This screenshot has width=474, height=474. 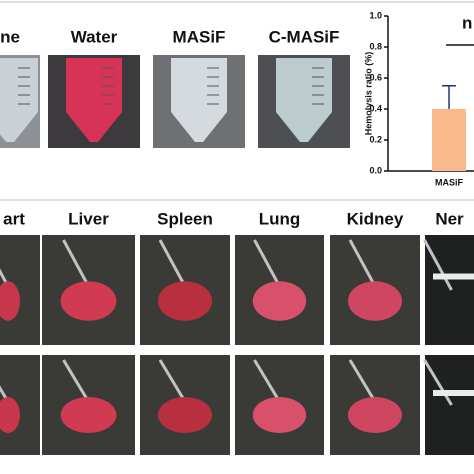 What do you see at coordinates (199, 36) in the screenshot?
I see `tube-label: MASiF` at bounding box center [199, 36].